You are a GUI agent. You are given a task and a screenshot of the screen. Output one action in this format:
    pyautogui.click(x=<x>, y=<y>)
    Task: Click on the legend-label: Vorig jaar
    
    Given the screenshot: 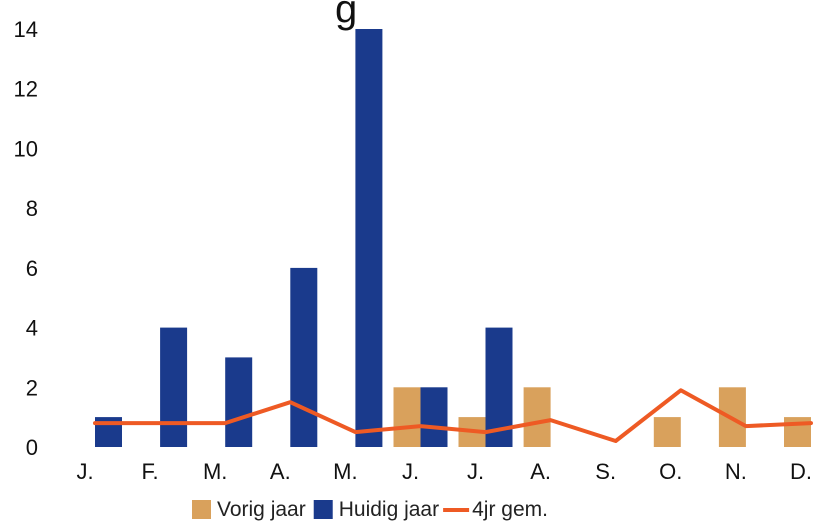 What is the action you would take?
    pyautogui.click(x=261, y=509)
    